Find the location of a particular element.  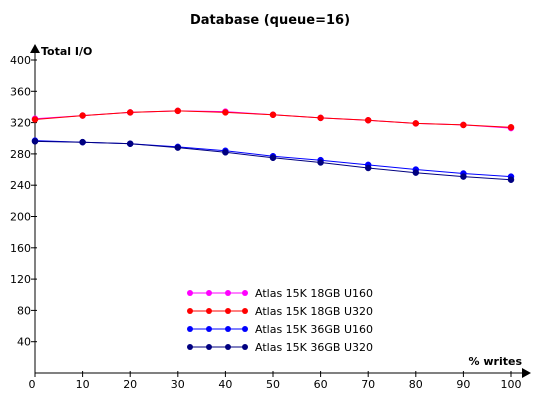

chart-title: Database (queue=16) is located at coordinates (270, 20).